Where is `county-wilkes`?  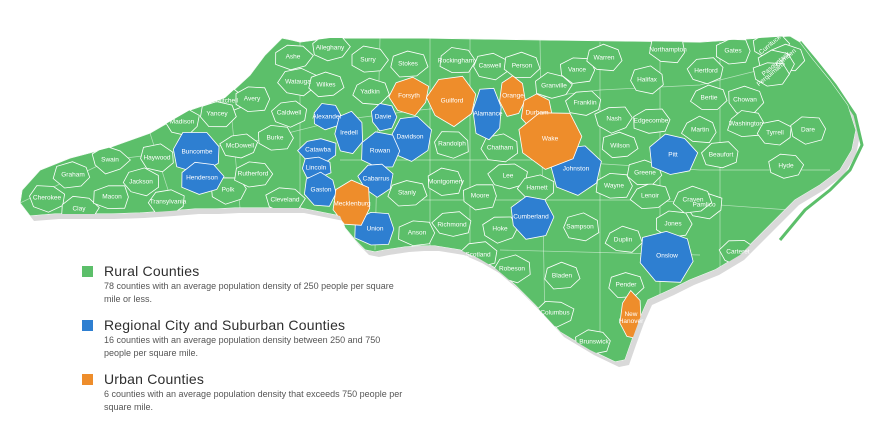 county-wilkes is located at coordinates (326, 84).